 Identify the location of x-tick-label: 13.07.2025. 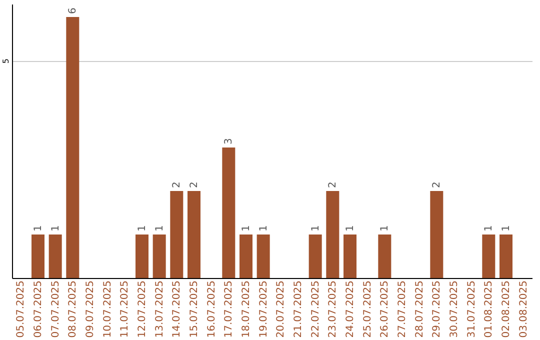
(160, 309).